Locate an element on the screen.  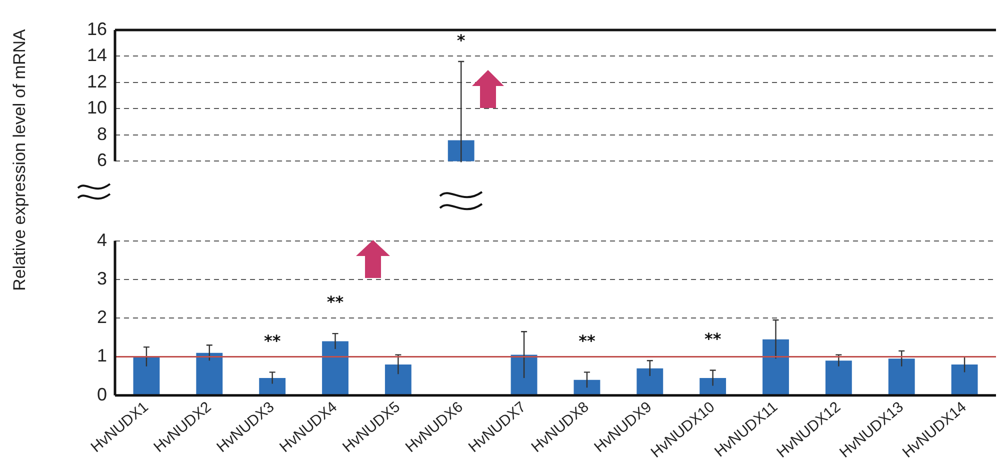
y-tick-label: 0 is located at coordinates (101, 394).